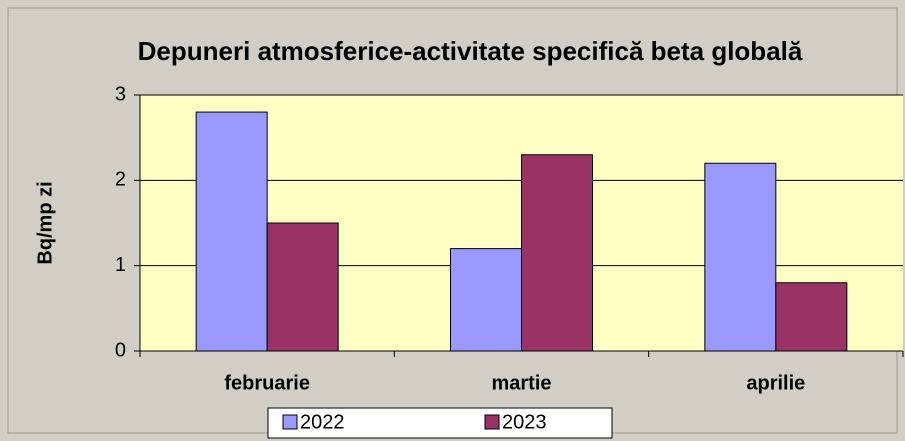 This screenshot has width=905, height=441. I want to click on y-tick-label: 1, so click(120, 265).